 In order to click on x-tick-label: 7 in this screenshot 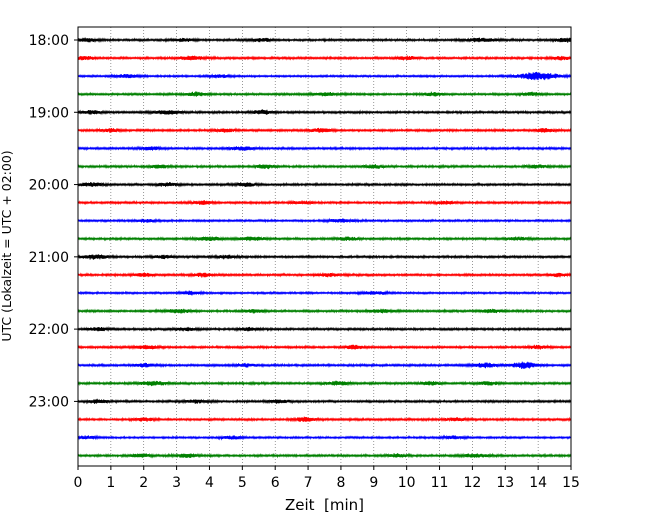, I will do `click(308, 483)`.